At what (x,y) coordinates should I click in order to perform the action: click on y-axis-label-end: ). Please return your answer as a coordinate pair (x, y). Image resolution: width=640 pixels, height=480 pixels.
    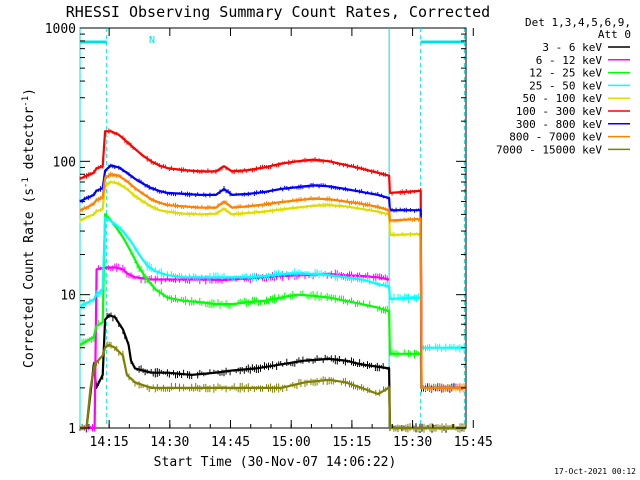
    Looking at the image, I should click on (29, 92).